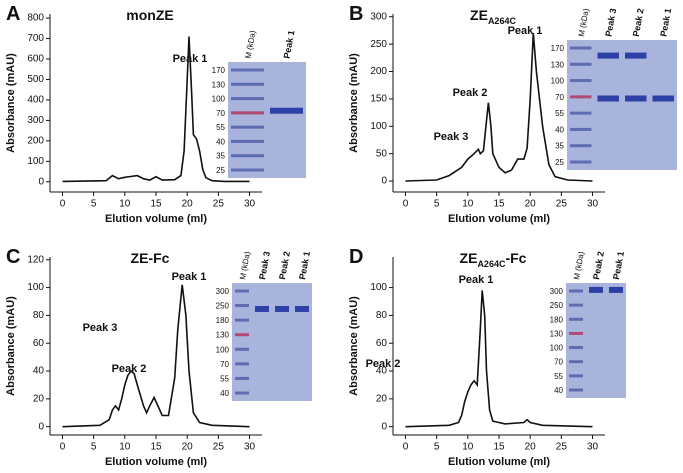 The height and width of the screenshot is (473, 683). I want to click on gel-marker-label: 170, so click(219, 70).